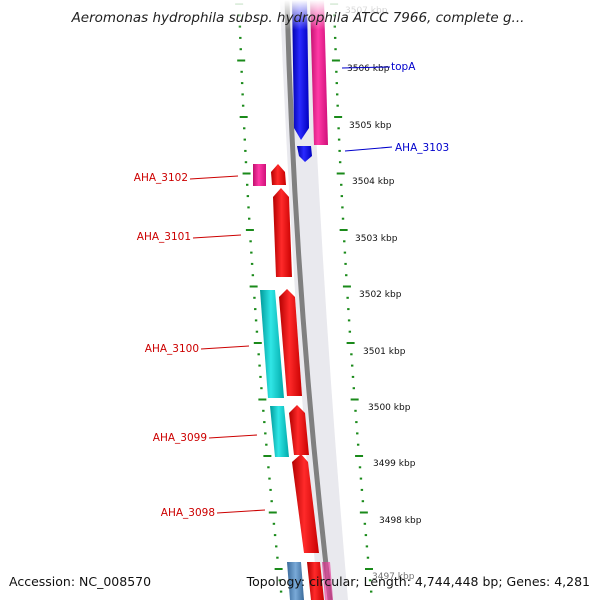  What do you see at coordinates (164, 237) in the screenshot?
I see `gene-label-aha-3101: AHA_3101` at bounding box center [164, 237].